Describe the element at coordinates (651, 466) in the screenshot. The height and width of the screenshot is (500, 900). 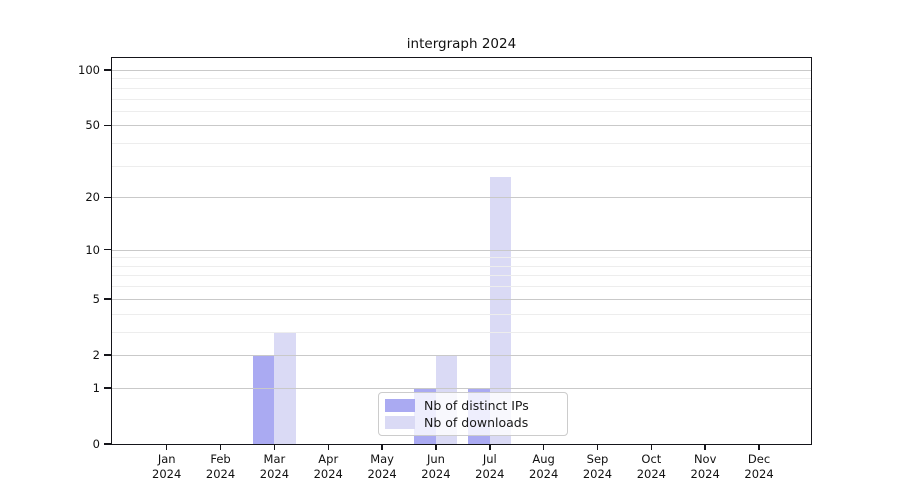
I see `x-tick-label-oct: Oct 2024` at that location.